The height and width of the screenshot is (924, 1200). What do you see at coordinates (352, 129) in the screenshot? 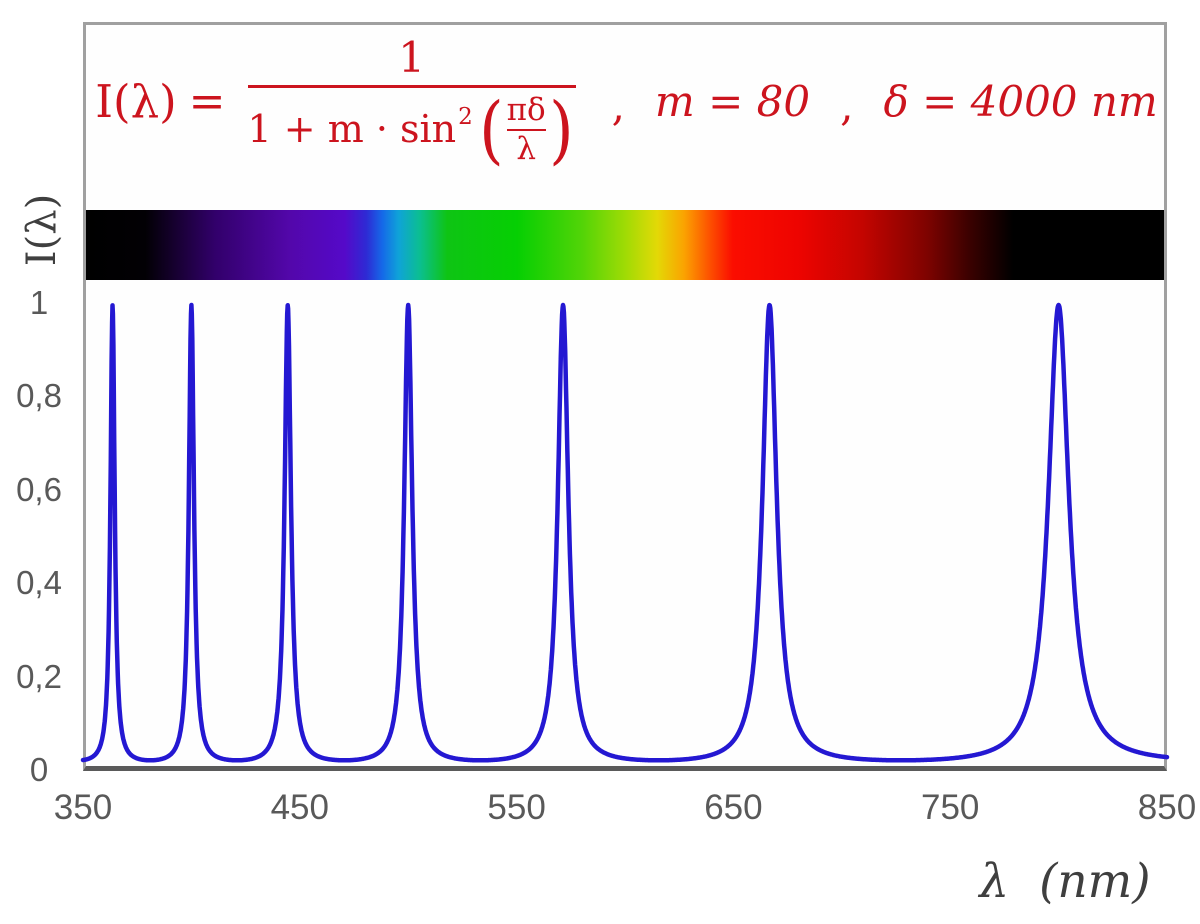
I see `denominator-prefix: 1 + m · sin` at bounding box center [352, 129].